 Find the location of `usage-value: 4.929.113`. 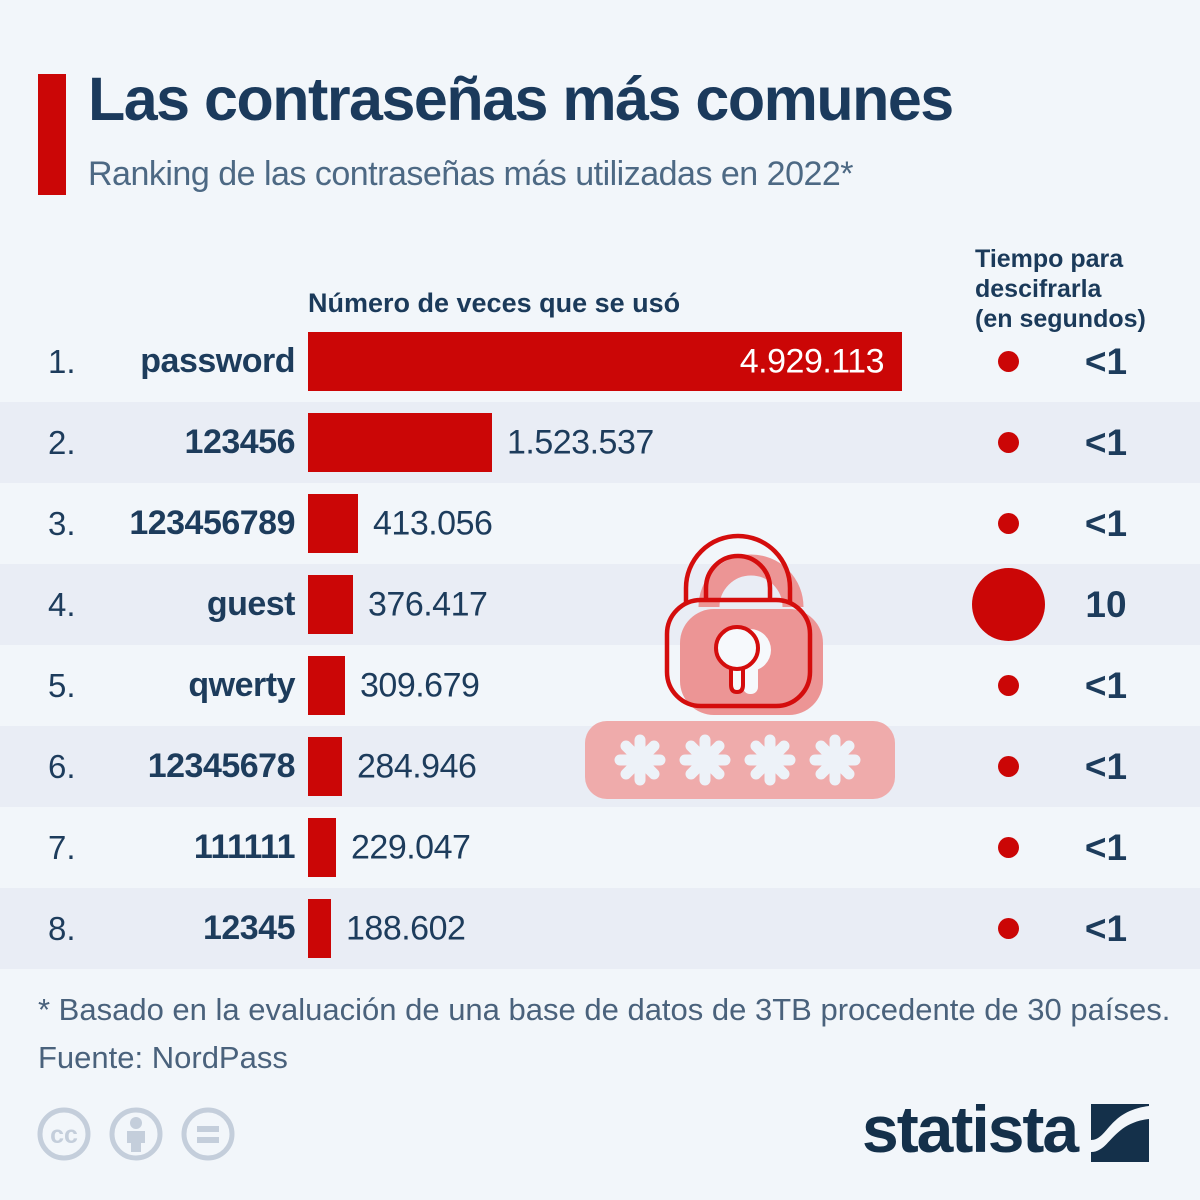

usage-value: 4.929.113 is located at coordinates (812, 361).